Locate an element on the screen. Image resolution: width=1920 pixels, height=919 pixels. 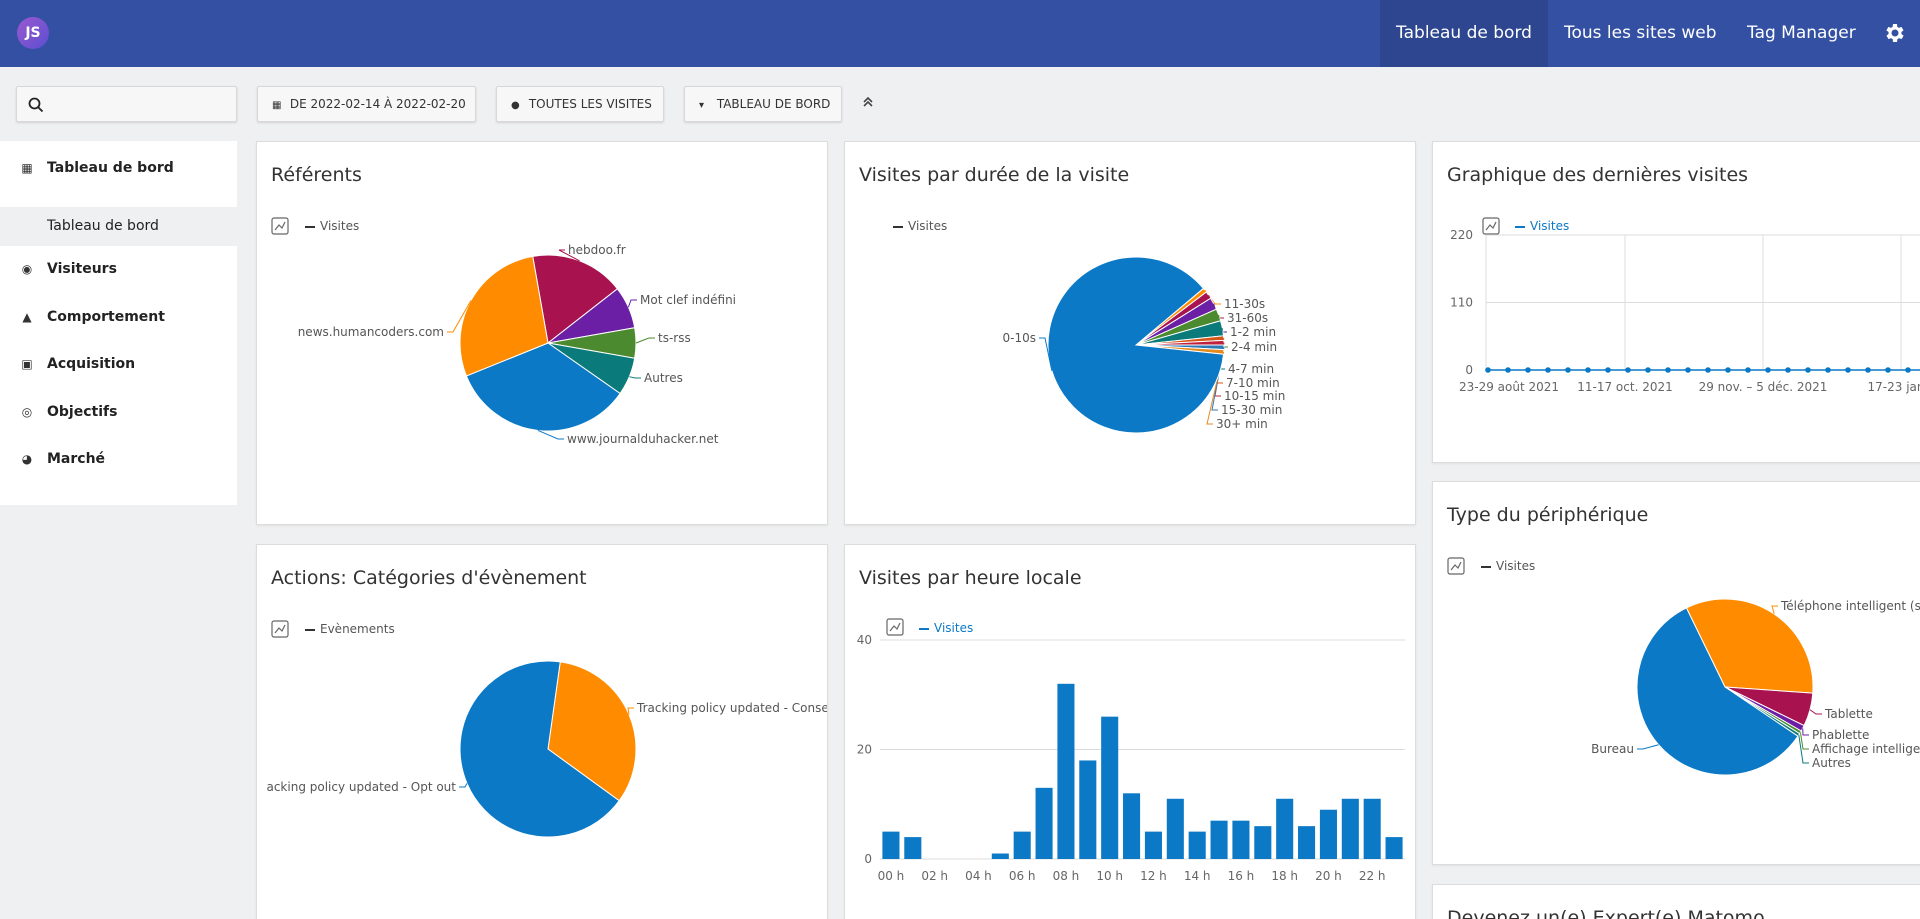
sidebar-item-behaviour: ▲ Comportement is located at coordinates (118, 317).